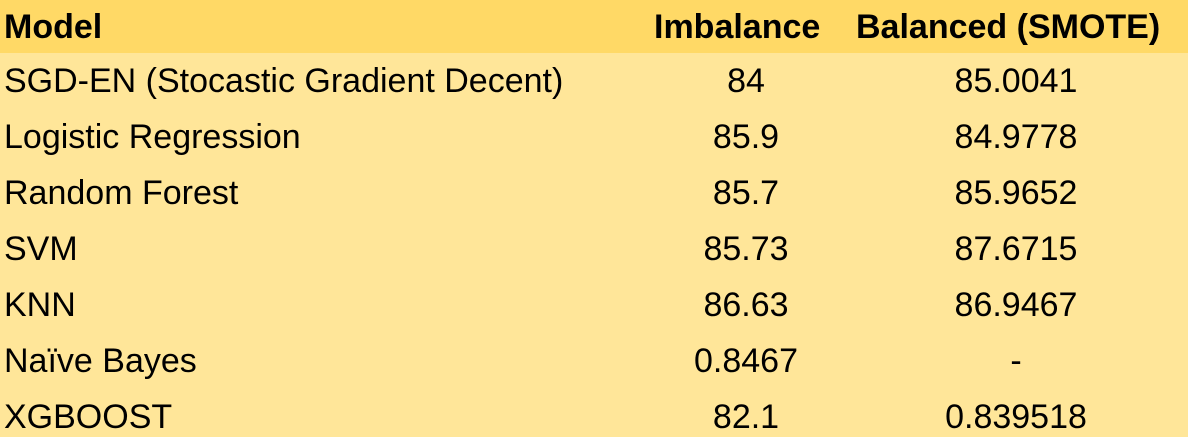 The width and height of the screenshot is (1188, 437). Describe the element at coordinates (746, 193) in the screenshot. I see `imbalance-value: 85.7` at that location.